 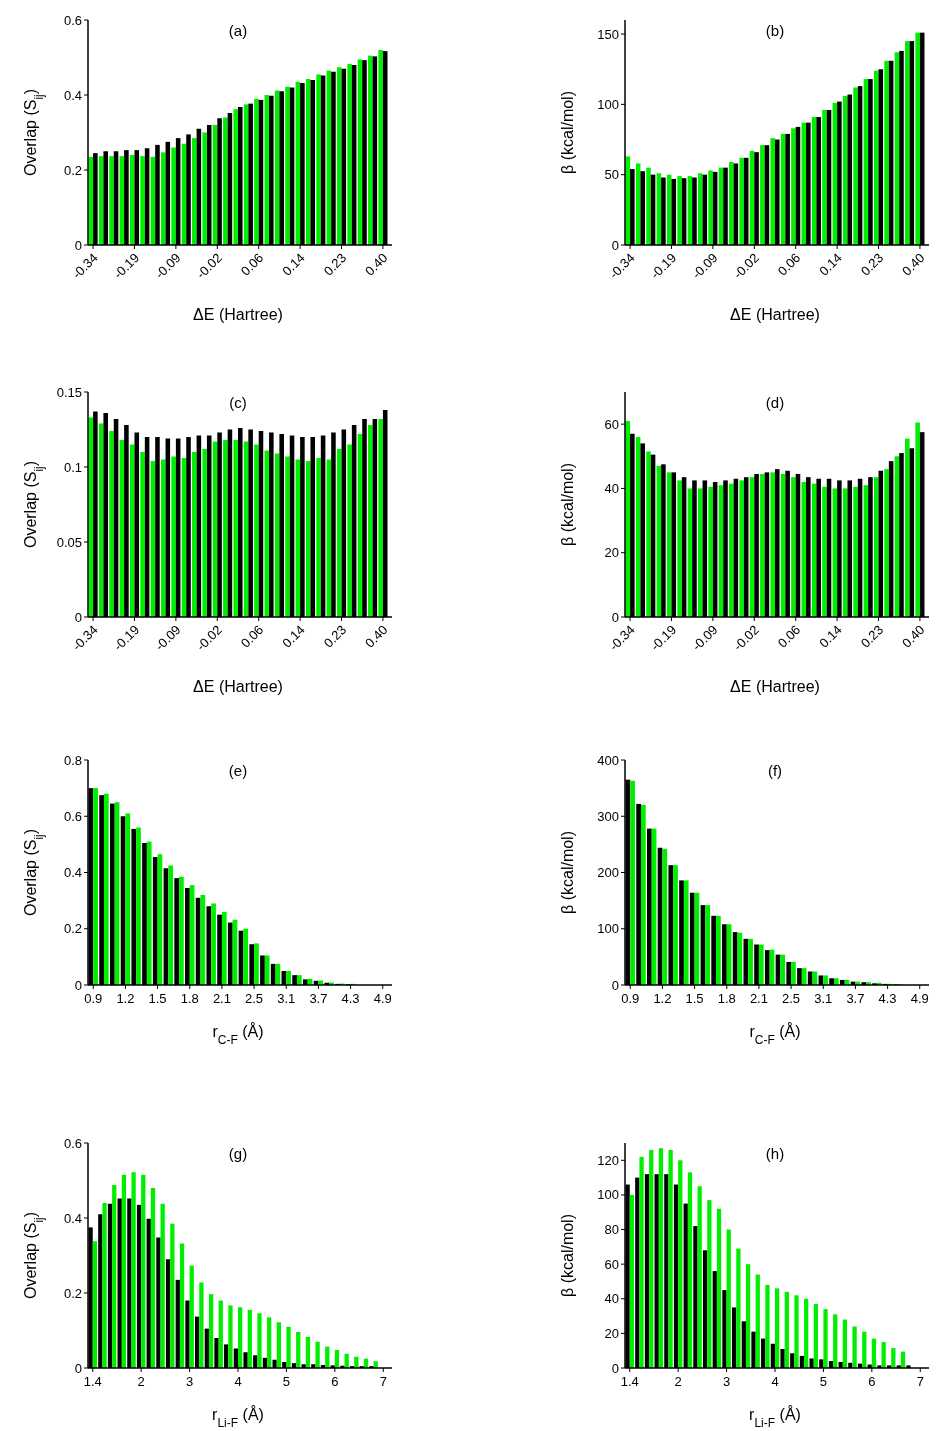 I want to click on x-tick-label: 1.2, so click(x=125, y=999).